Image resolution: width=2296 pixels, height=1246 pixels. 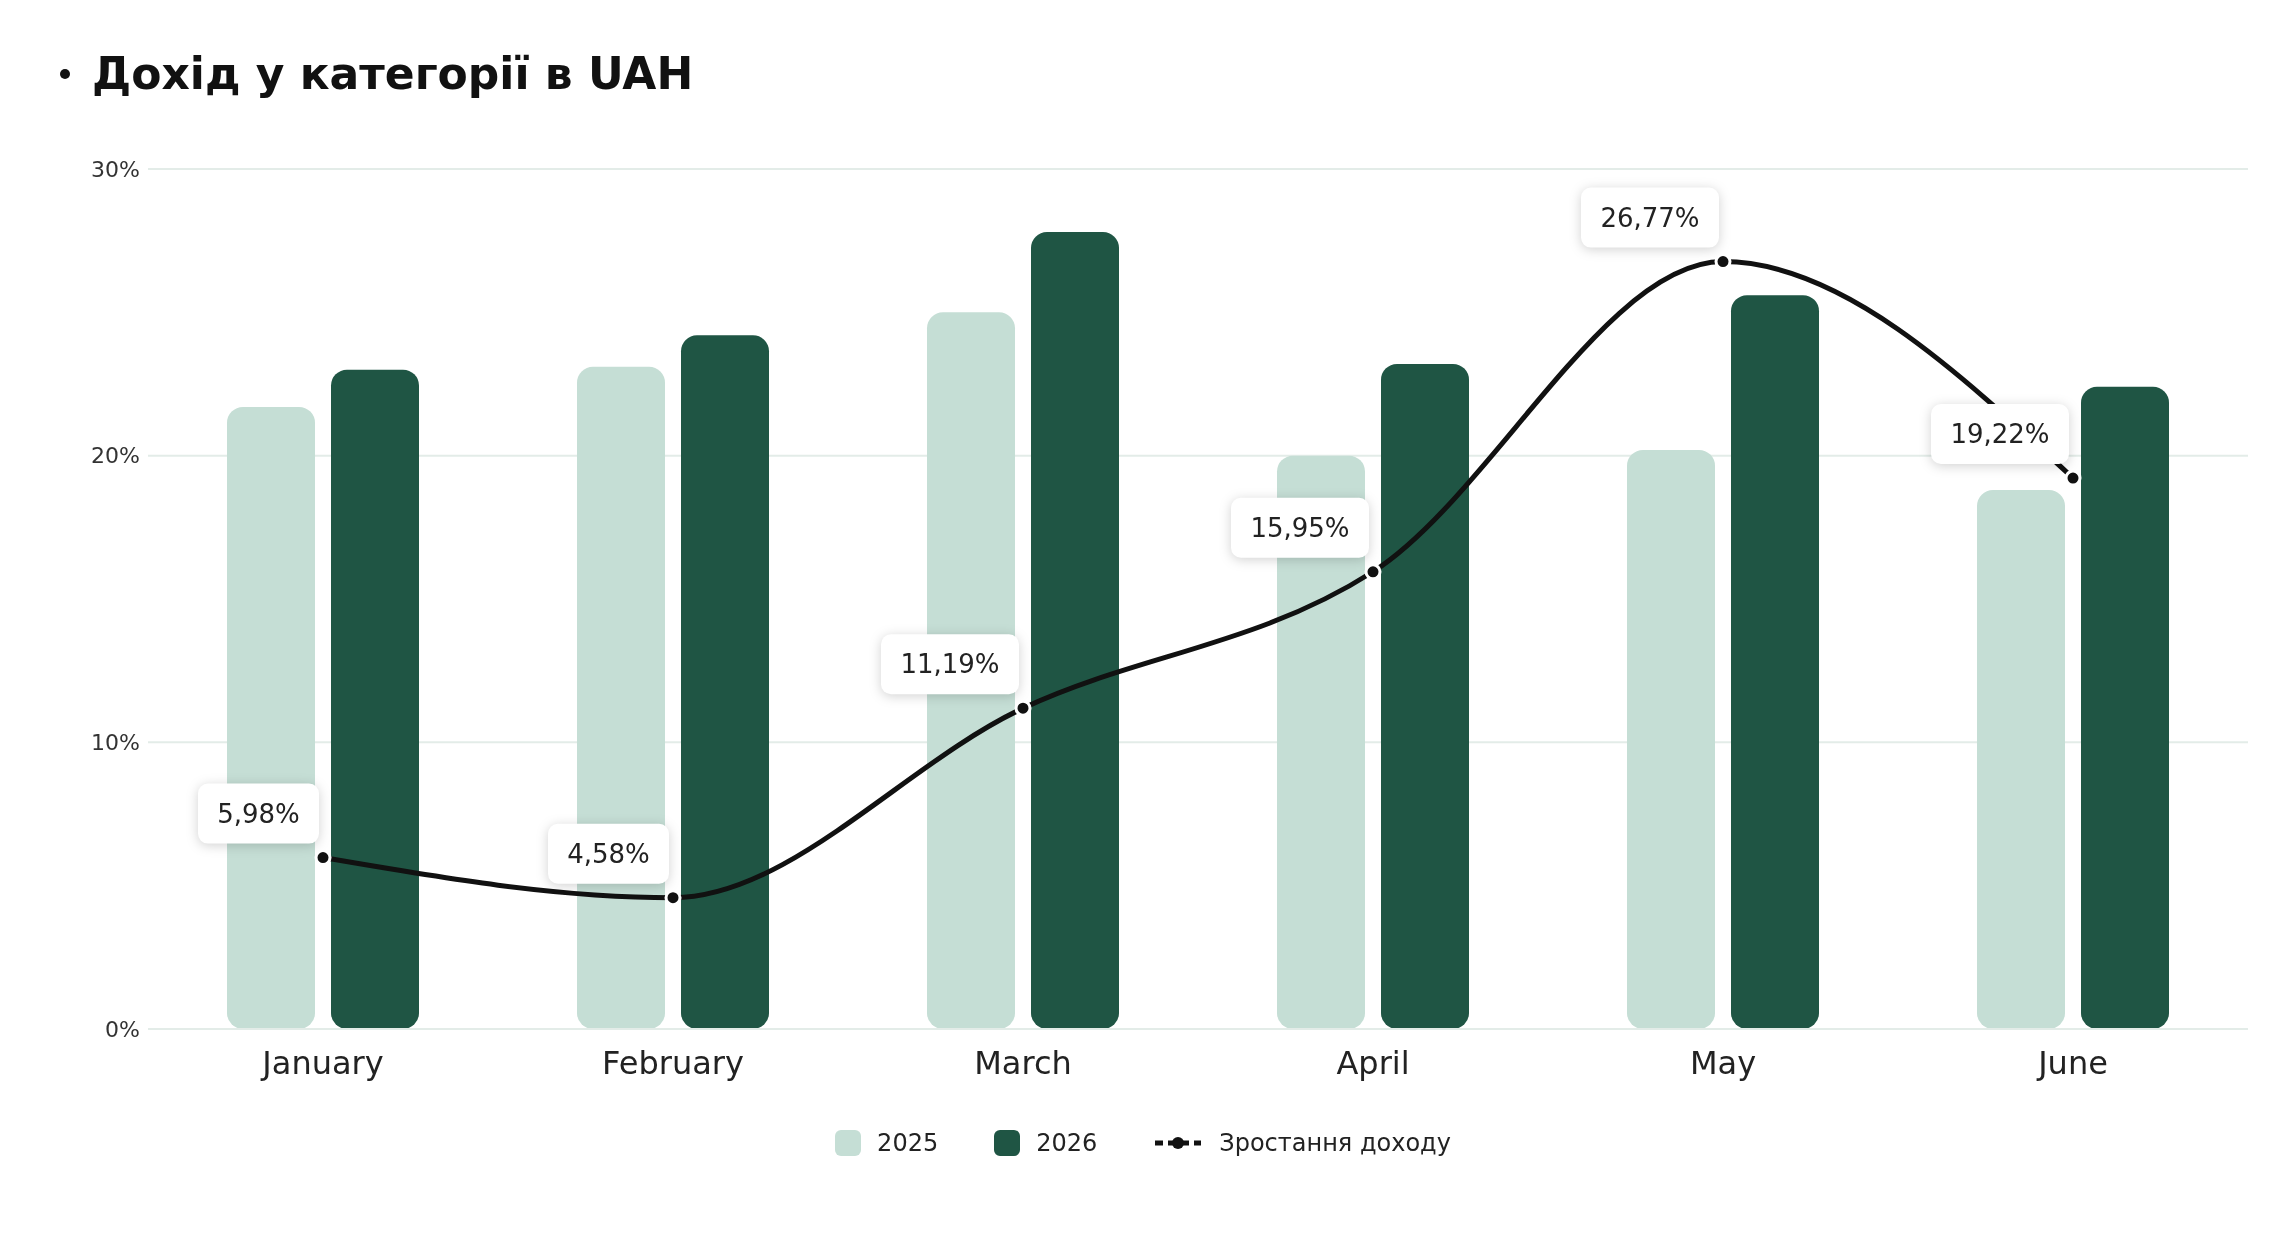 I want to click on legend-label: Зростання доходу, so click(x=1335, y=1143).